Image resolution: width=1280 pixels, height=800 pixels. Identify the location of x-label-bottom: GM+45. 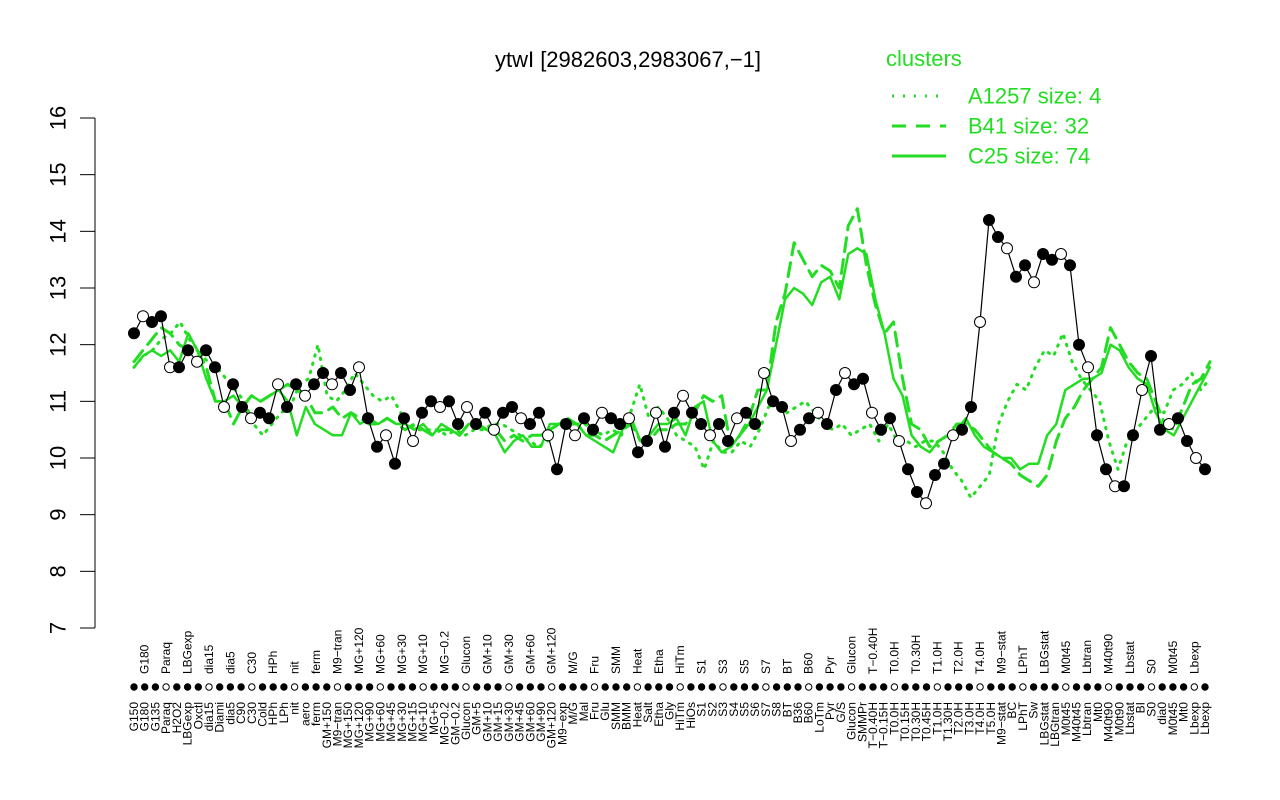
(520, 722).